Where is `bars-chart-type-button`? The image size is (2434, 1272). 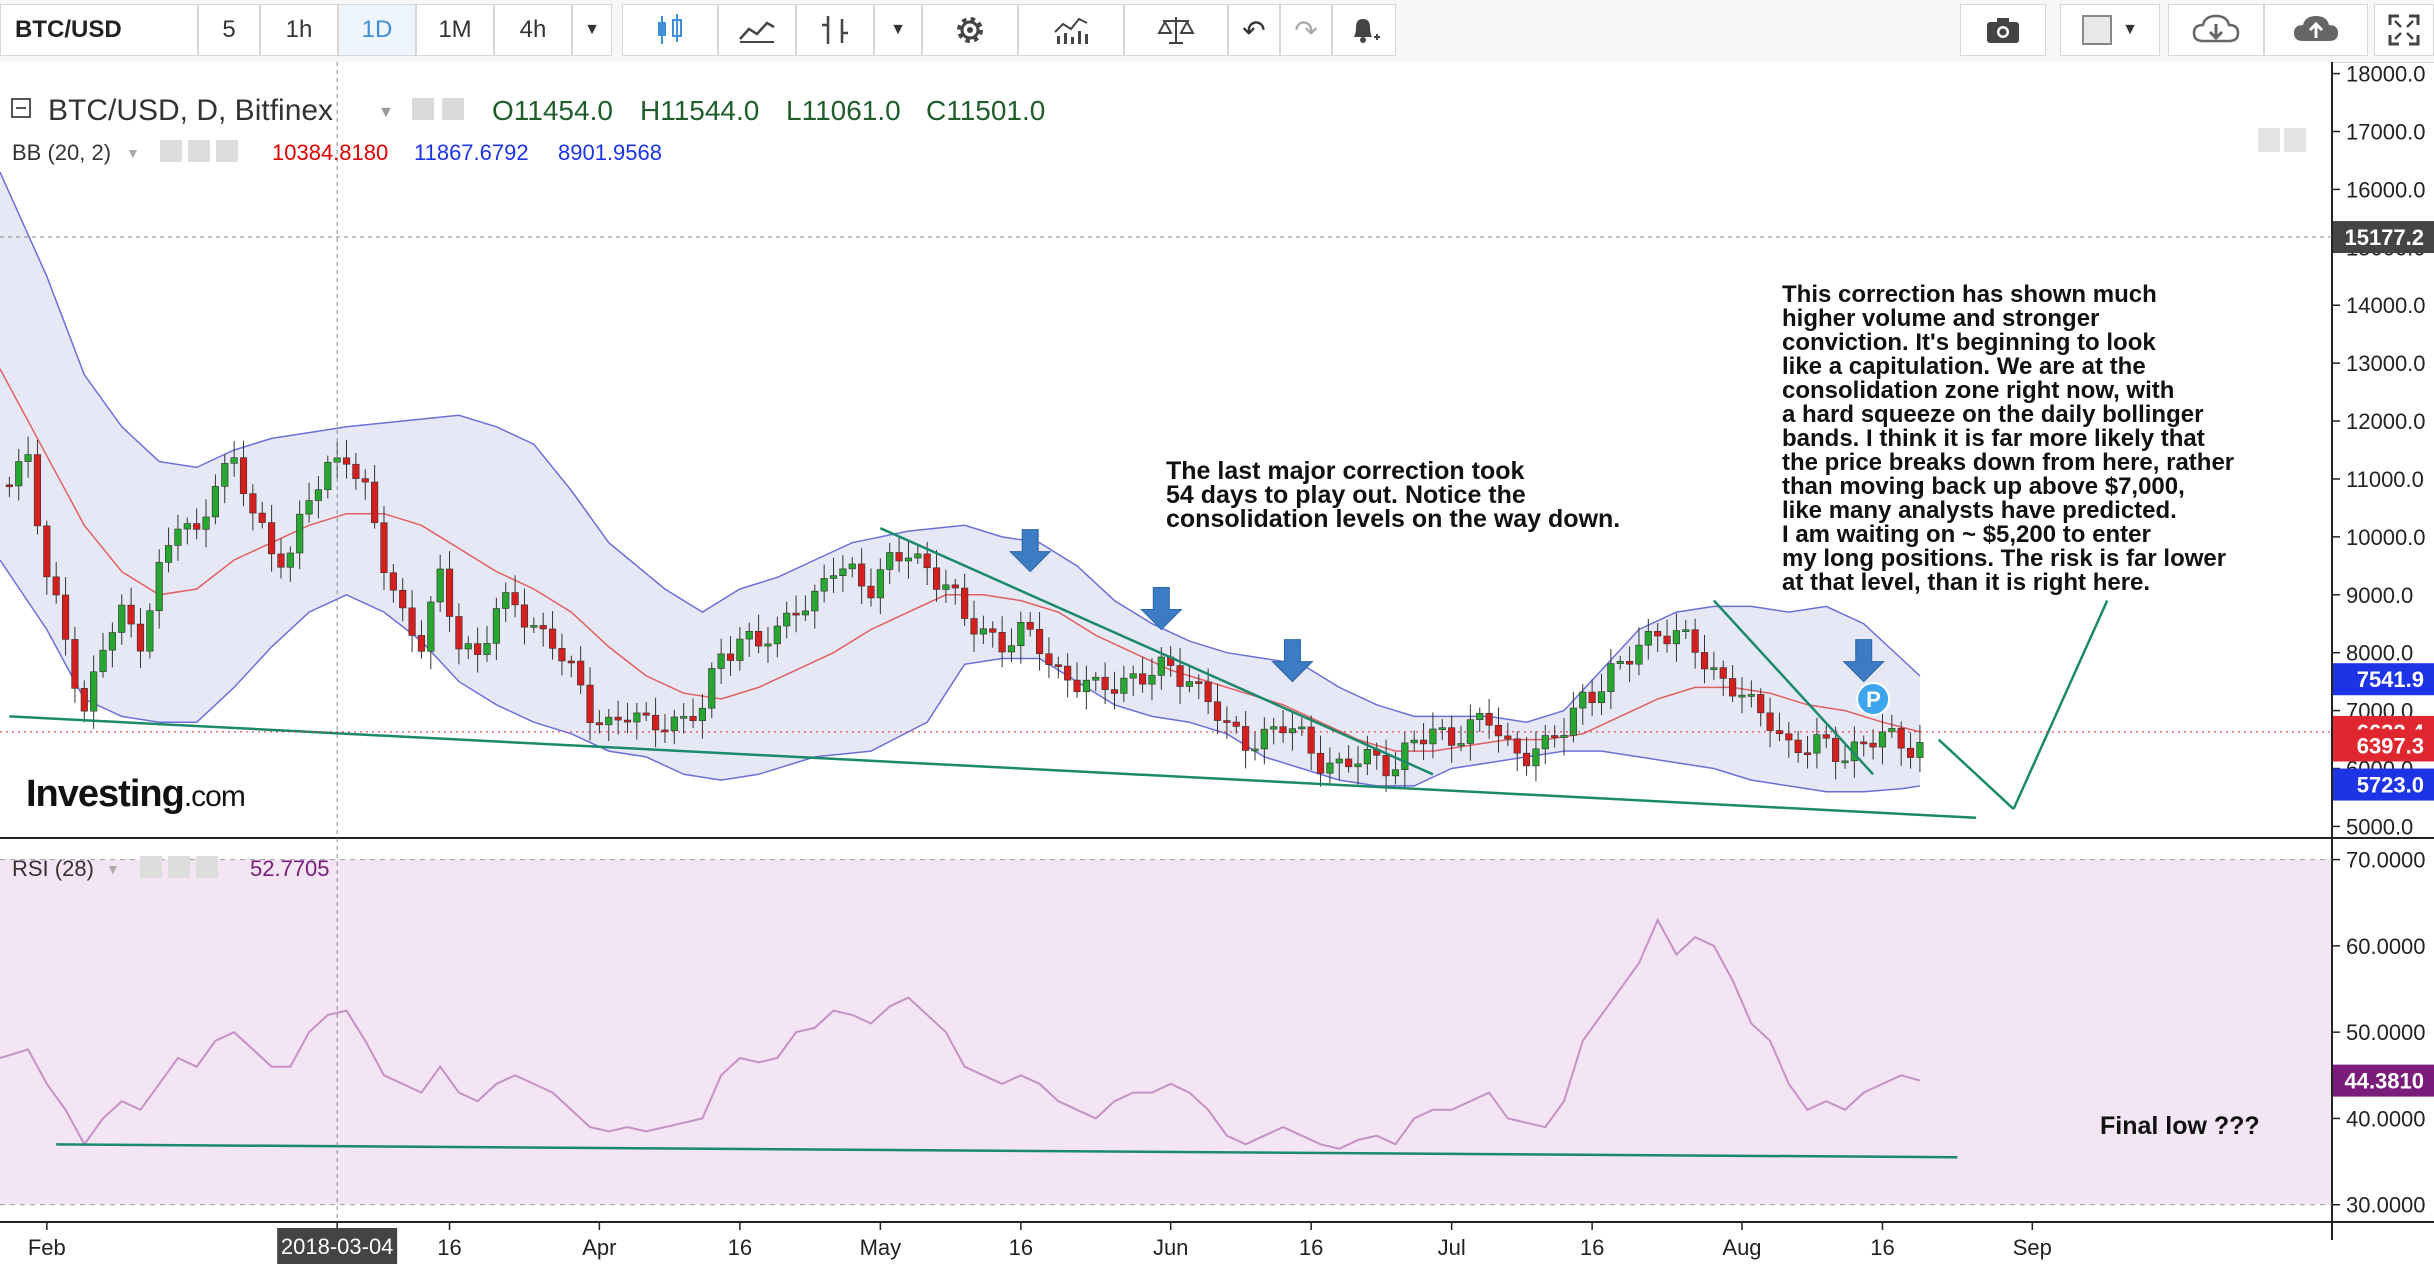
bars-chart-type-button is located at coordinates (835, 30).